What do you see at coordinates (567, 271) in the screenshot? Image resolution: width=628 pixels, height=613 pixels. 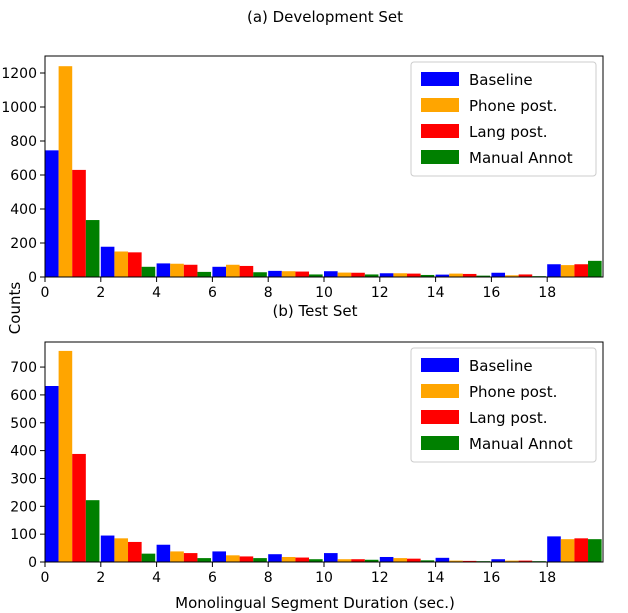 I see `panel-a-bar-phone-post-18+` at bounding box center [567, 271].